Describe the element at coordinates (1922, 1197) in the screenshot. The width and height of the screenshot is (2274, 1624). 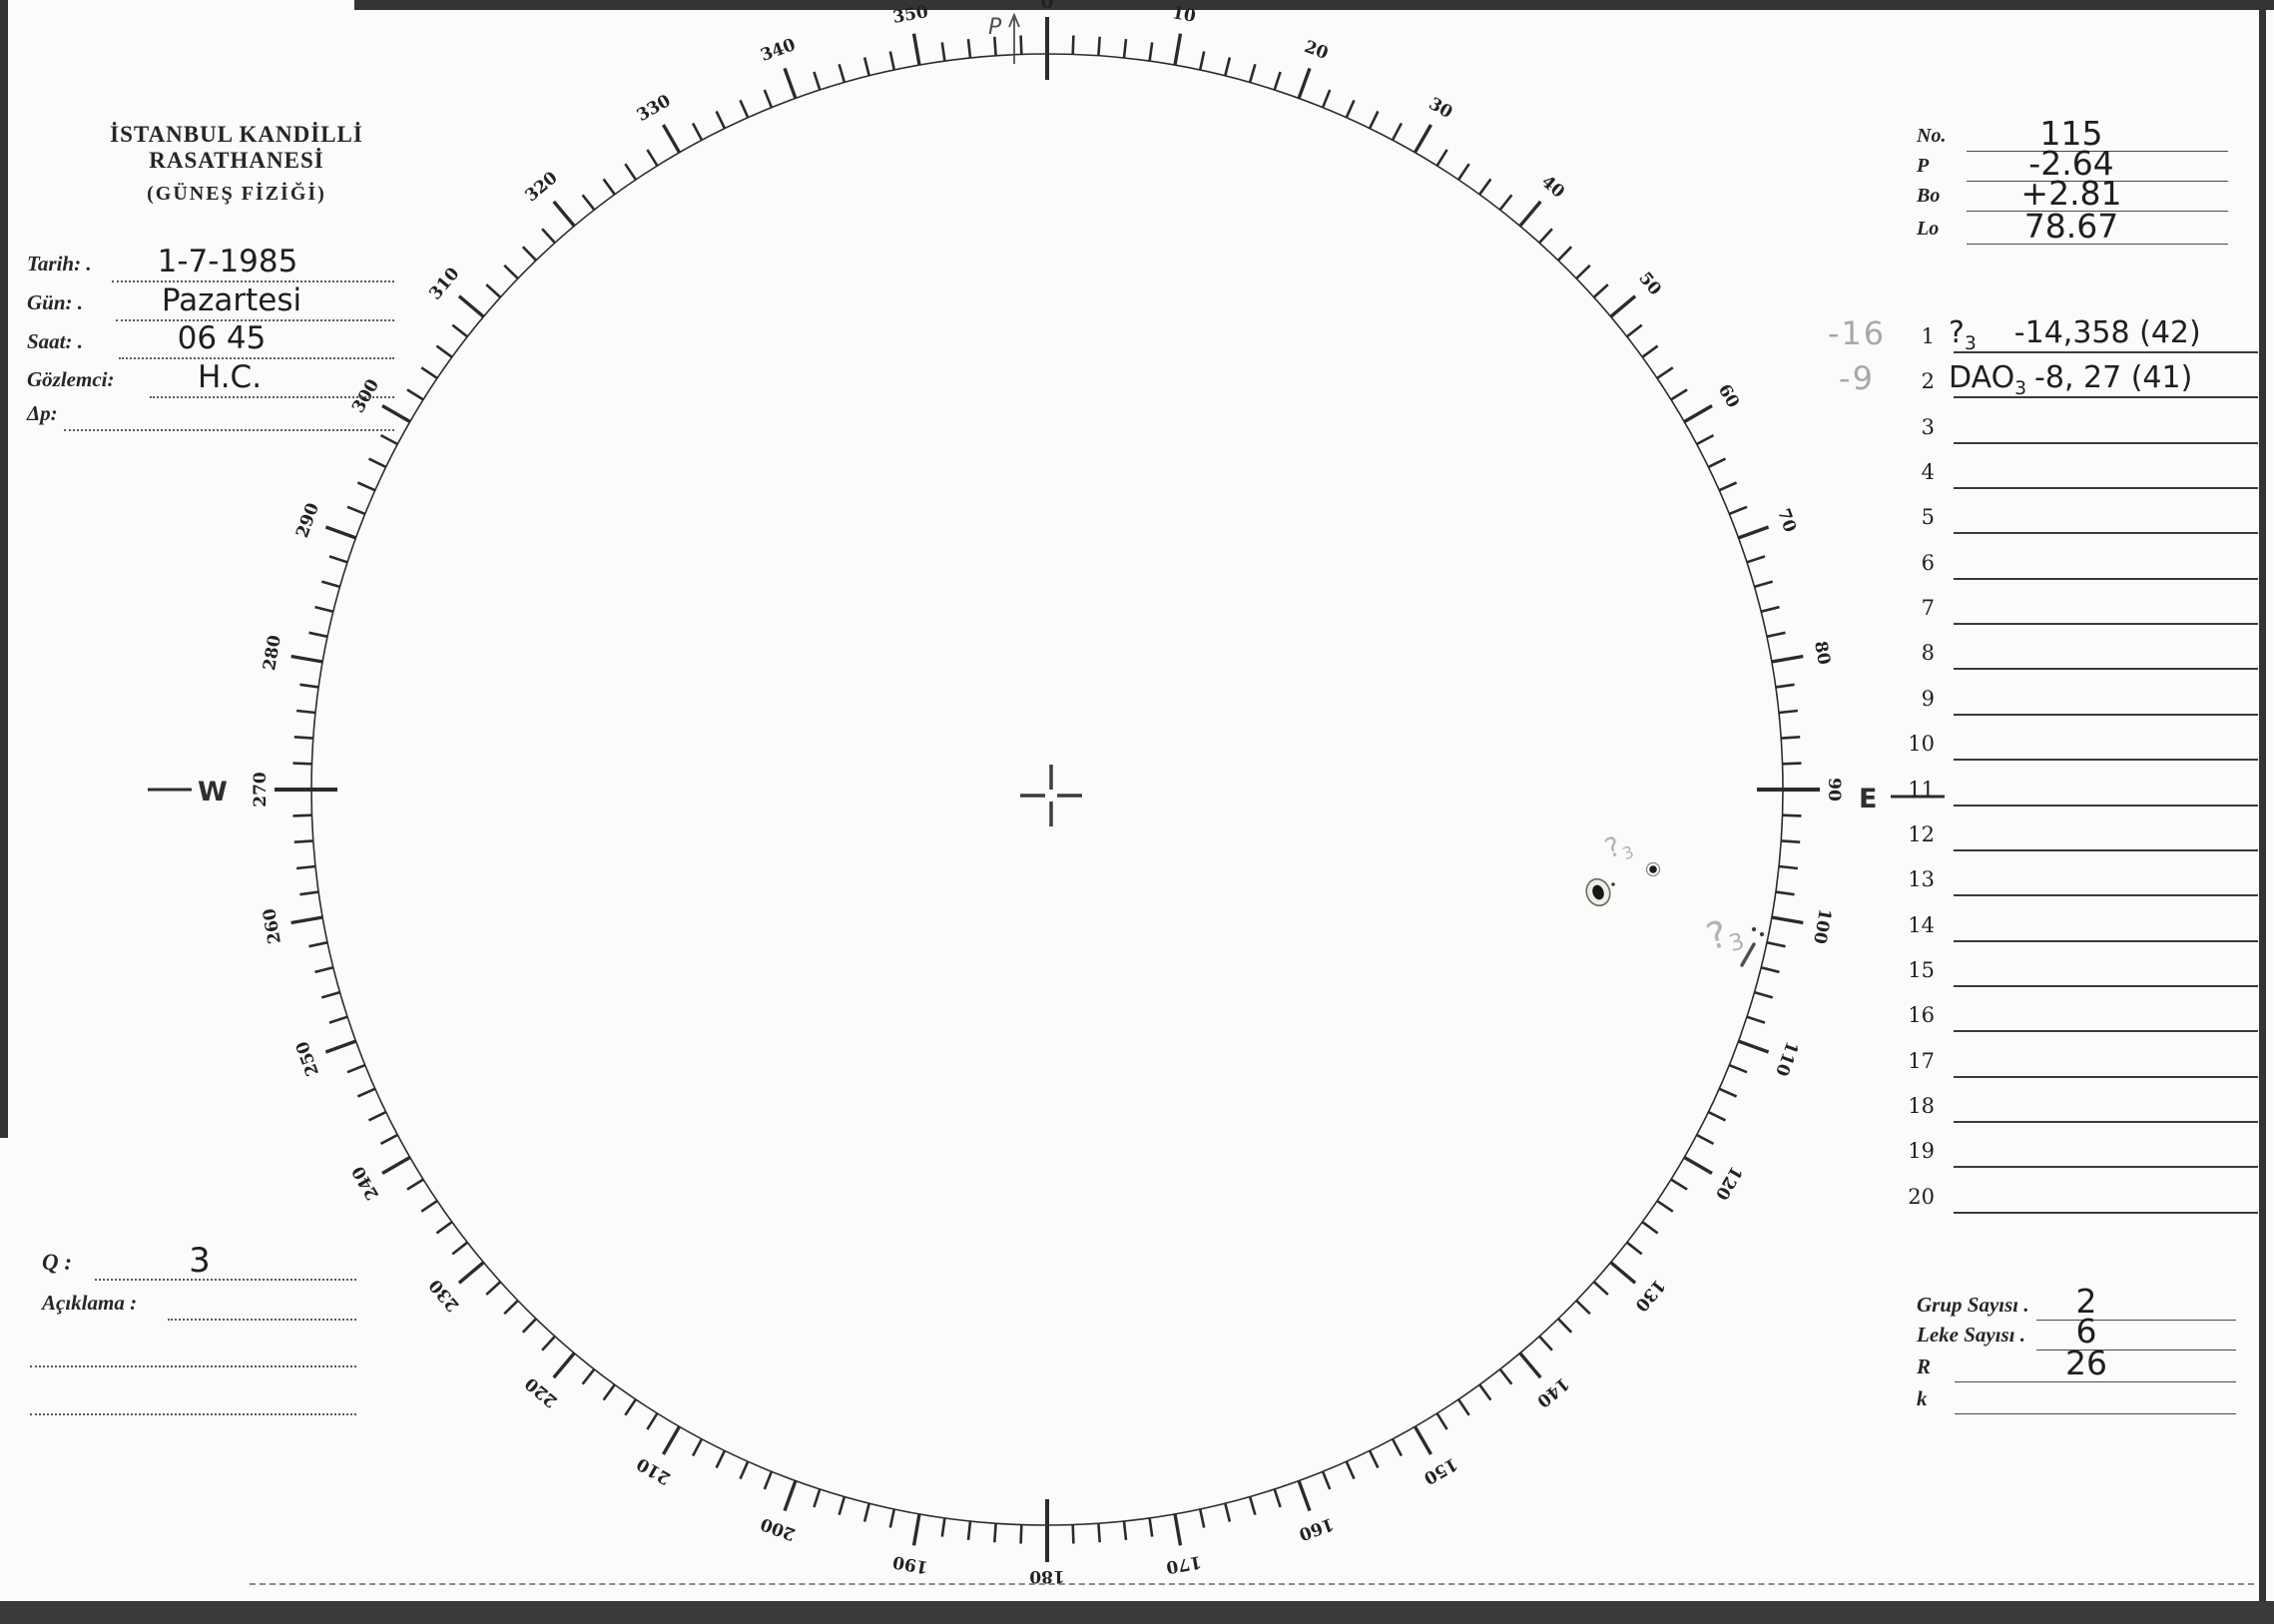
I see `list-row-number: 20` at that location.